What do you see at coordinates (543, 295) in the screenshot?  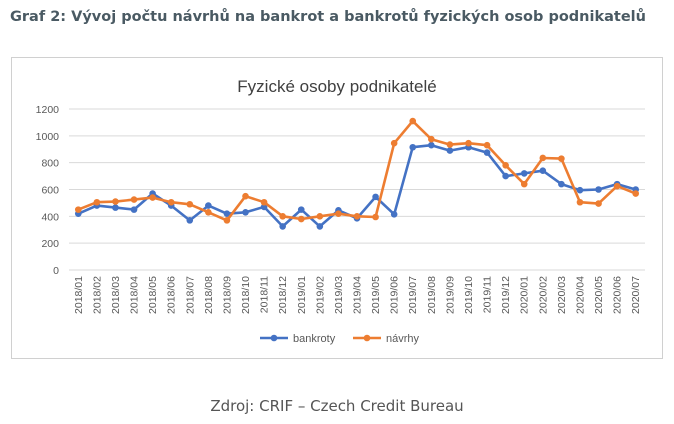 I see `x-tick-label: 2020/02` at bounding box center [543, 295].